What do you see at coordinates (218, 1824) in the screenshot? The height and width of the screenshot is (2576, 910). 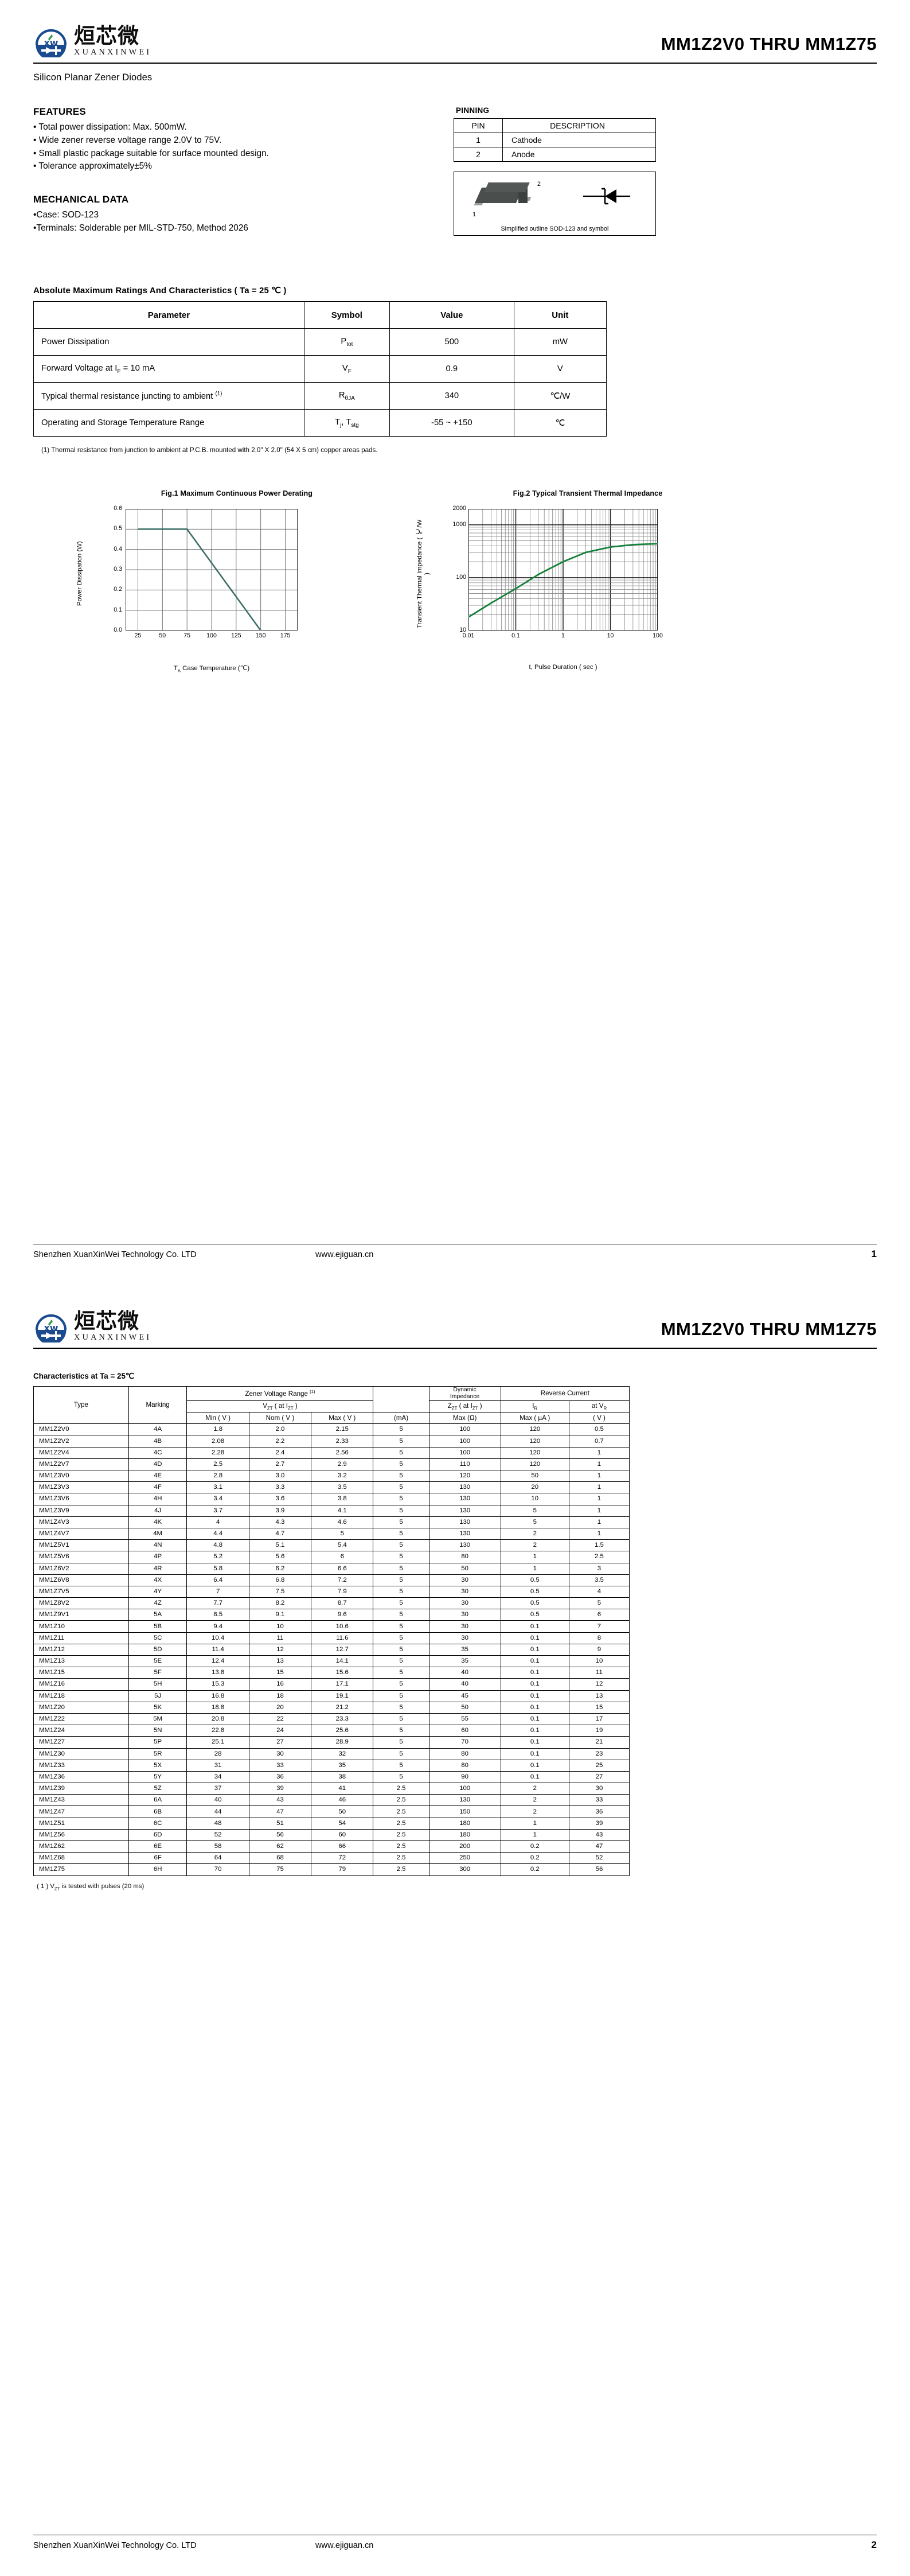 I see `cell-min-v: 48` at bounding box center [218, 1824].